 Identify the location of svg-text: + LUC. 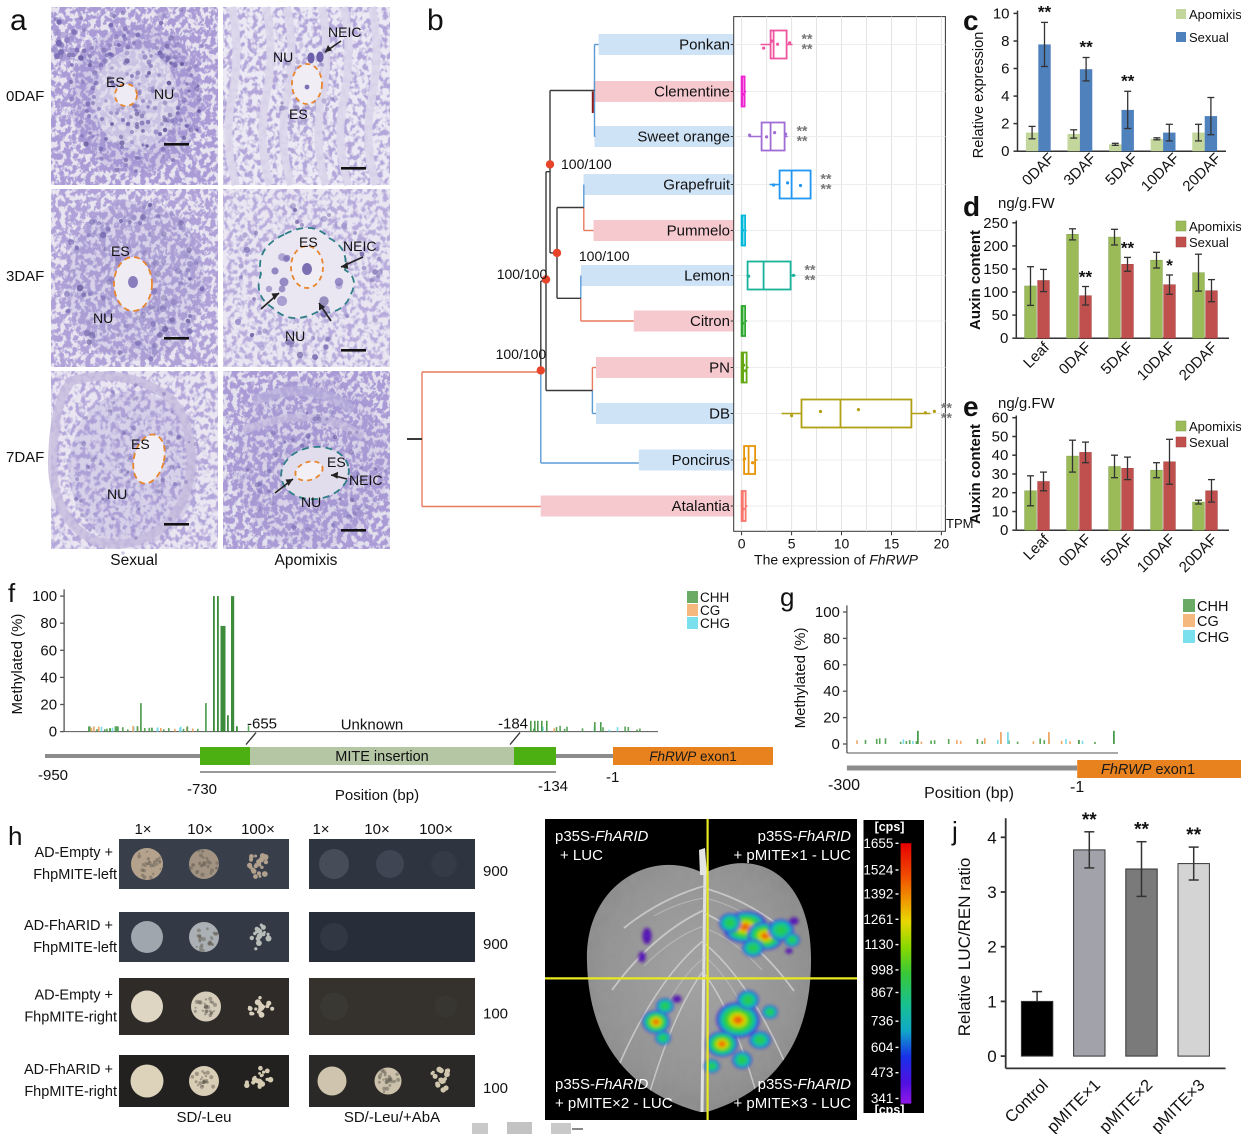
(581, 855).